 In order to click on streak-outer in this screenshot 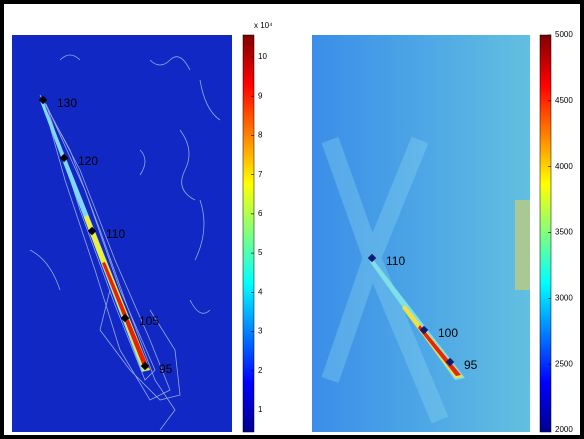, I will do `click(417, 319)`.